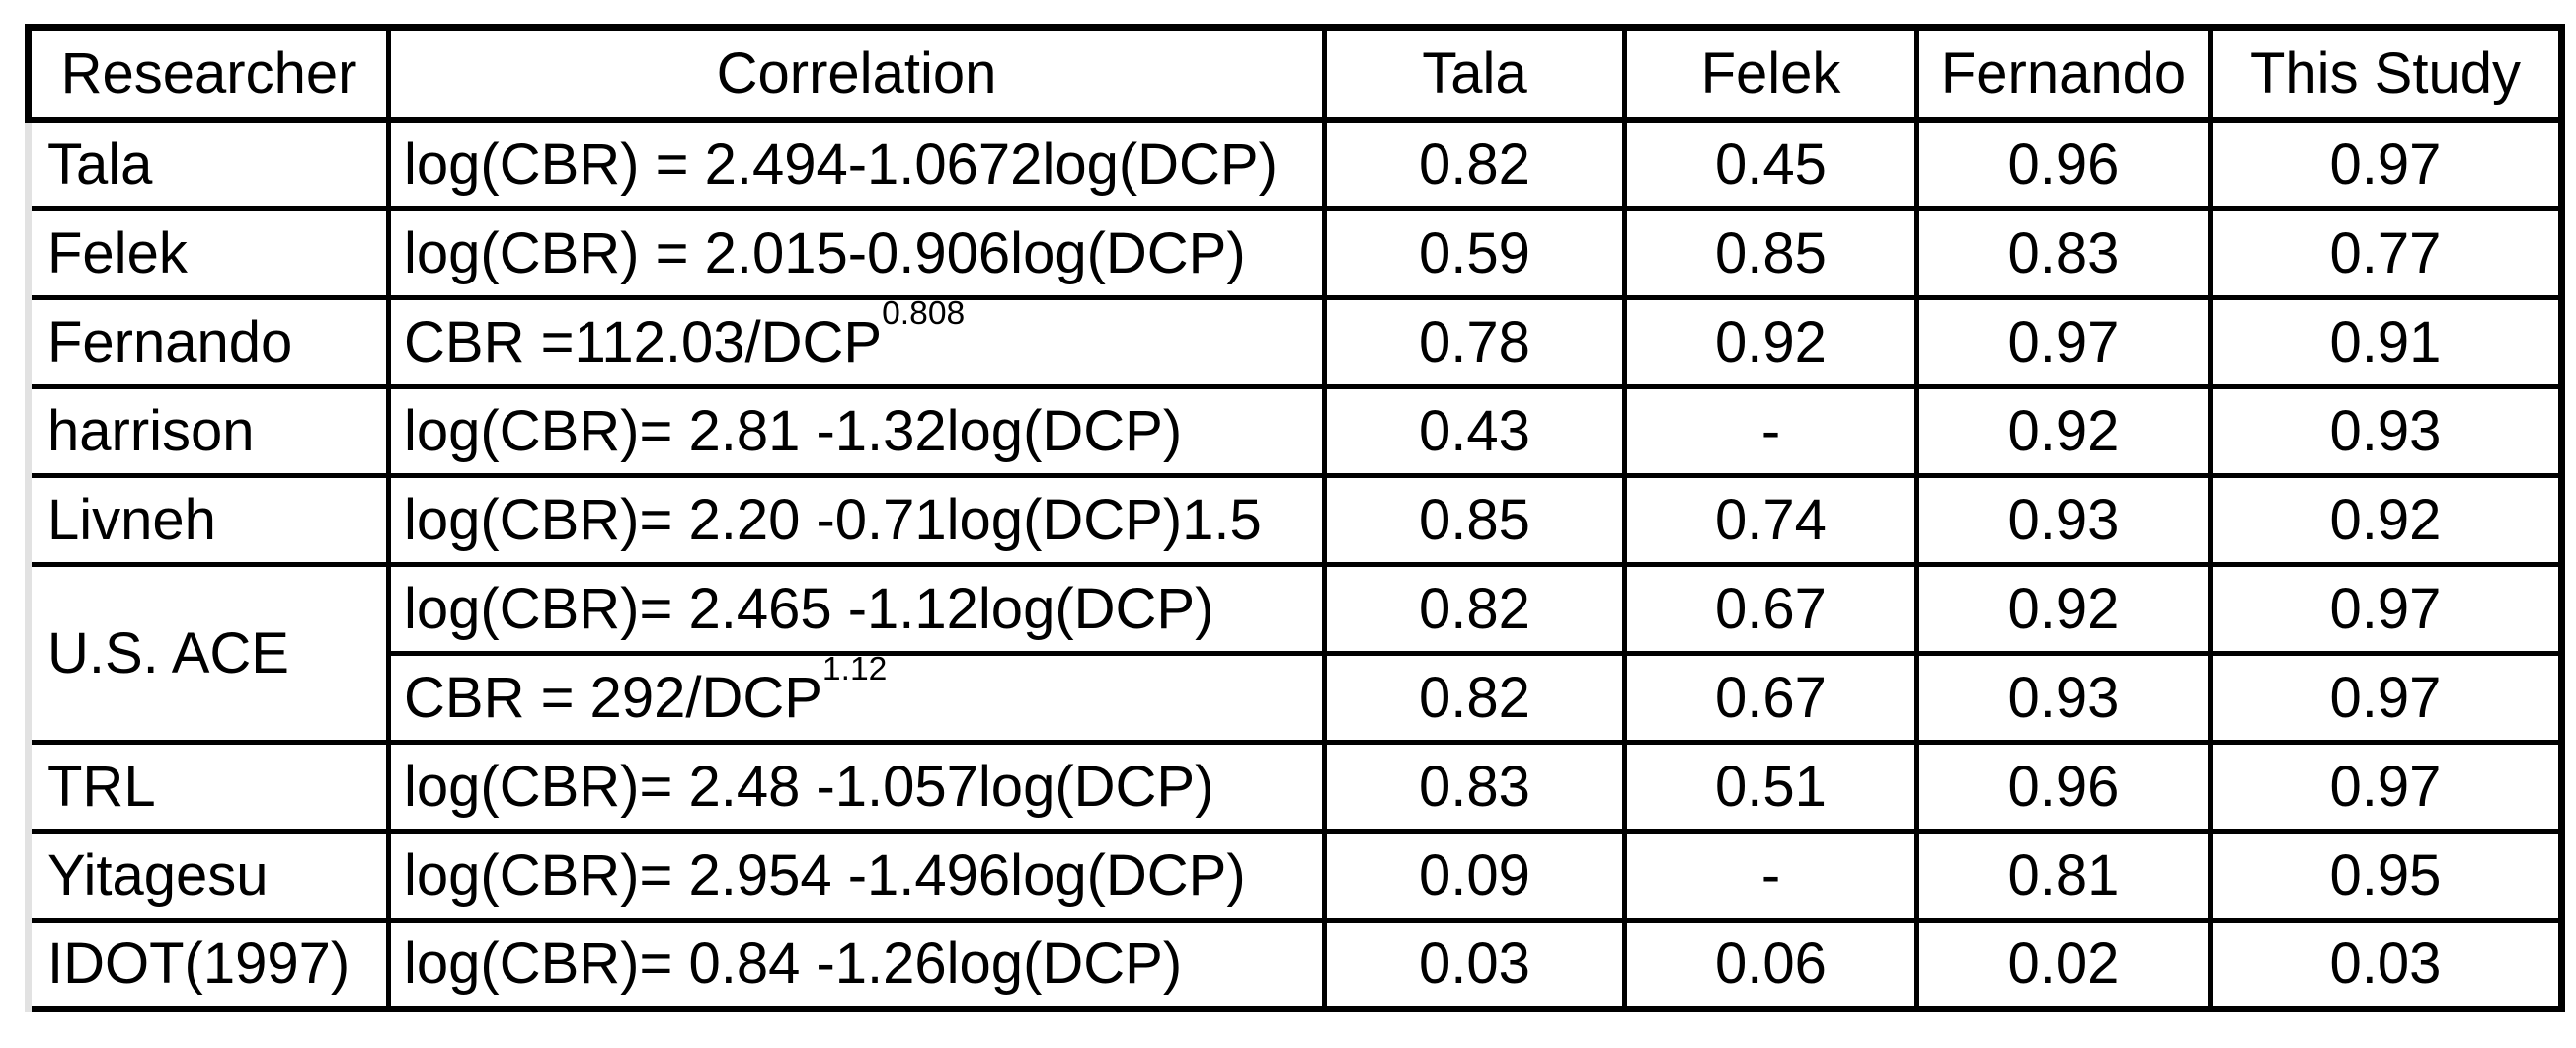 The width and height of the screenshot is (2576, 1048). I want to click on formula-cell: log(CBR)= 2.954 -1.496log(DCP), so click(856, 876).